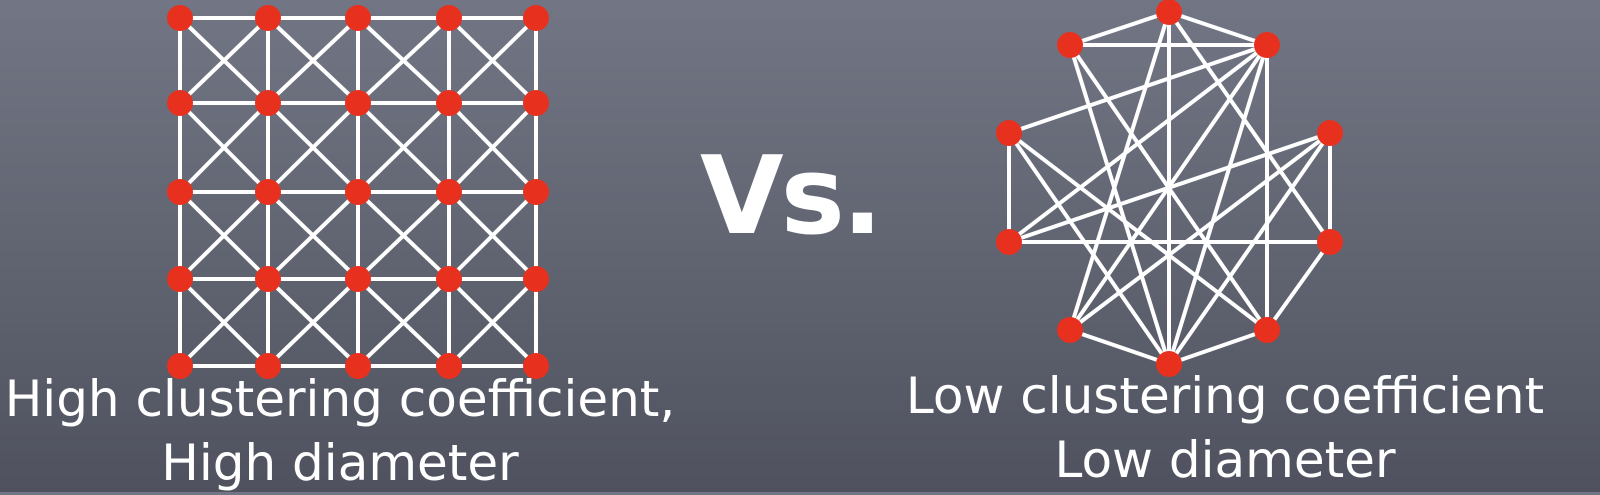 This screenshot has height=495, width=1600. Describe the element at coordinates (340, 399) in the screenshot. I see `lattice-caption-line-1: High clustering coefficient,` at that location.